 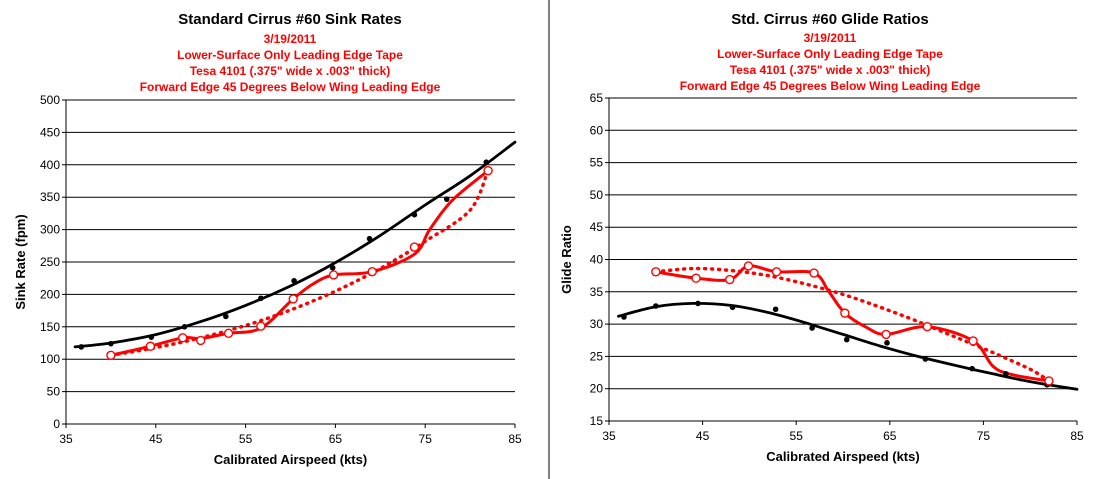 I want to click on y-tick-label: 350, so click(x=50, y=197).